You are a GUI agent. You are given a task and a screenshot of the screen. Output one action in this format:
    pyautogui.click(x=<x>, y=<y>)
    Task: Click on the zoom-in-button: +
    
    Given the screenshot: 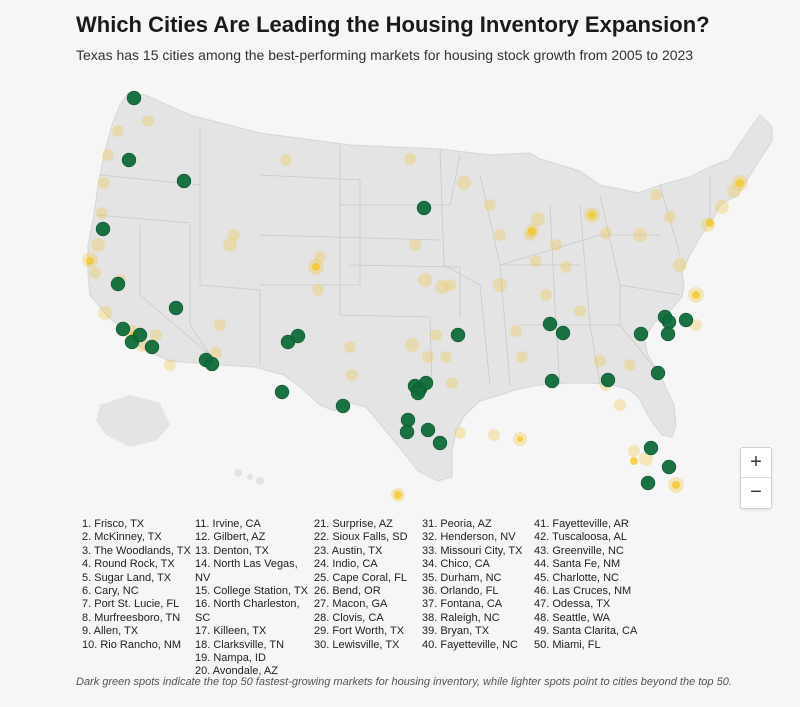 What is the action you would take?
    pyautogui.click(x=756, y=463)
    